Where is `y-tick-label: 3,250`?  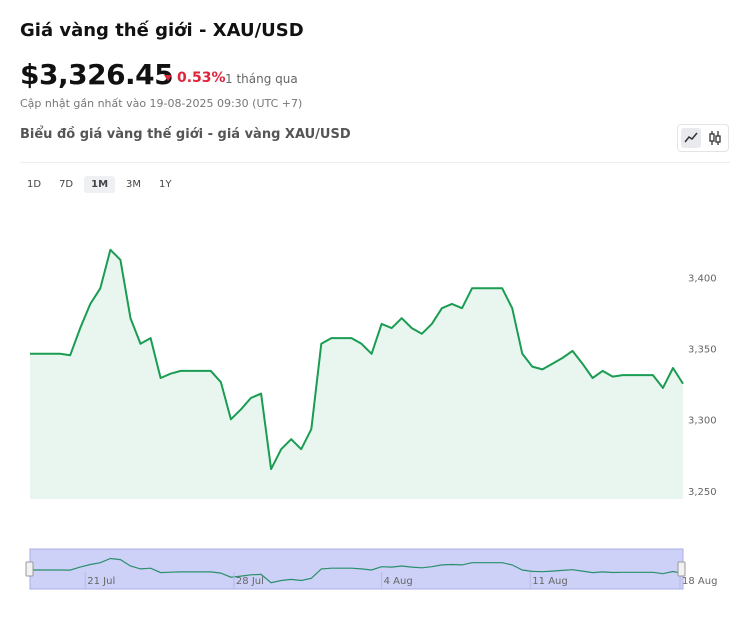 y-tick-label: 3,250 is located at coordinates (702, 492).